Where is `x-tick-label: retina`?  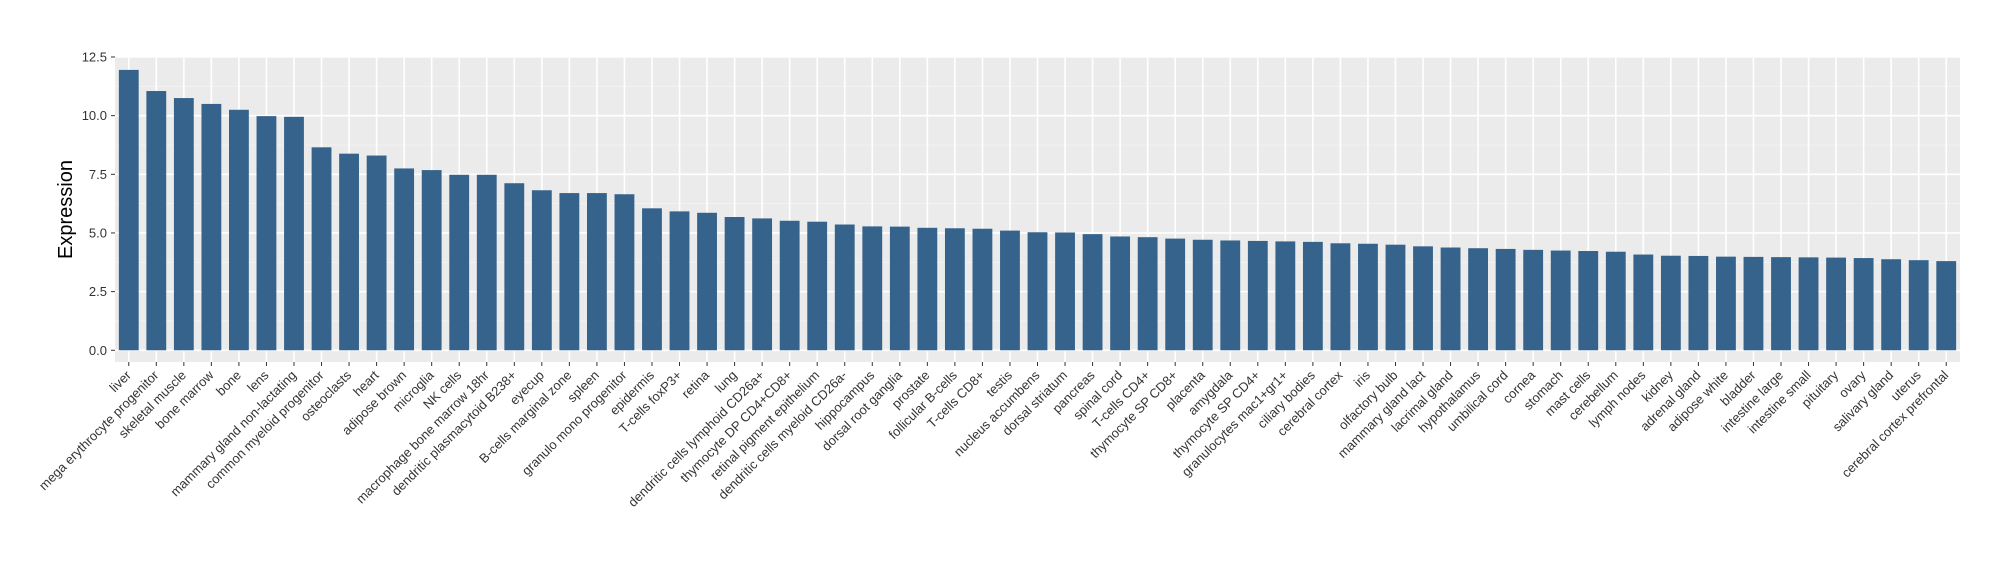
x-tick-label: retina is located at coordinates (696, 384).